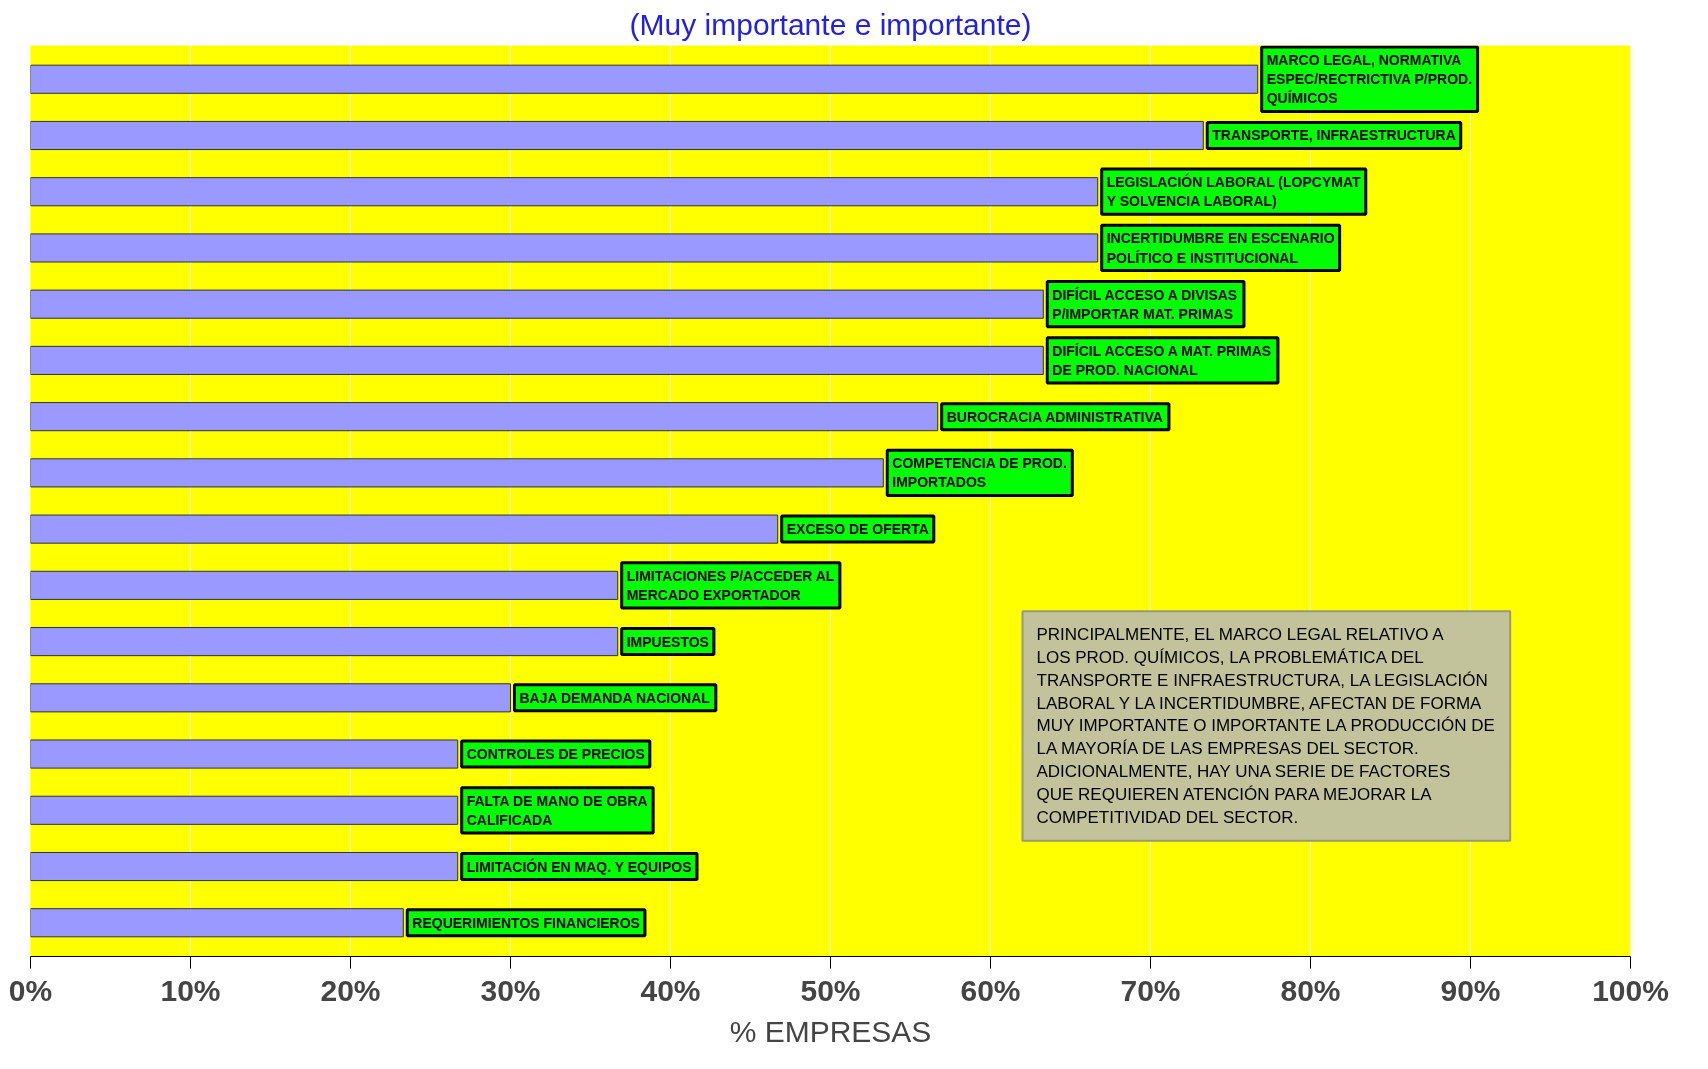 The width and height of the screenshot is (1708, 1069). Describe the element at coordinates (526, 922) in the screenshot. I see `y-tick-label: REQUERIMIENTOS FINANCIEROS` at that location.